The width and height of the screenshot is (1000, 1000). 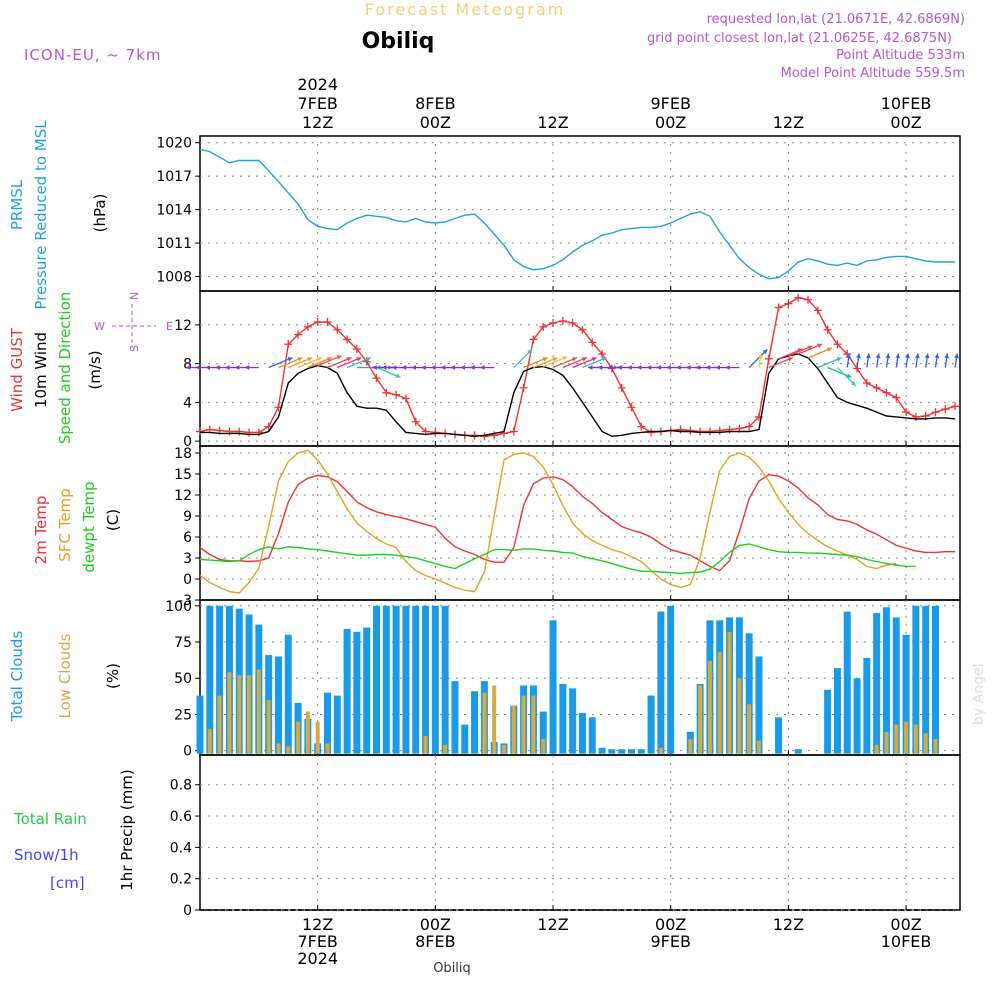 What do you see at coordinates (134, 348) in the screenshot?
I see `compass-south: S` at bounding box center [134, 348].